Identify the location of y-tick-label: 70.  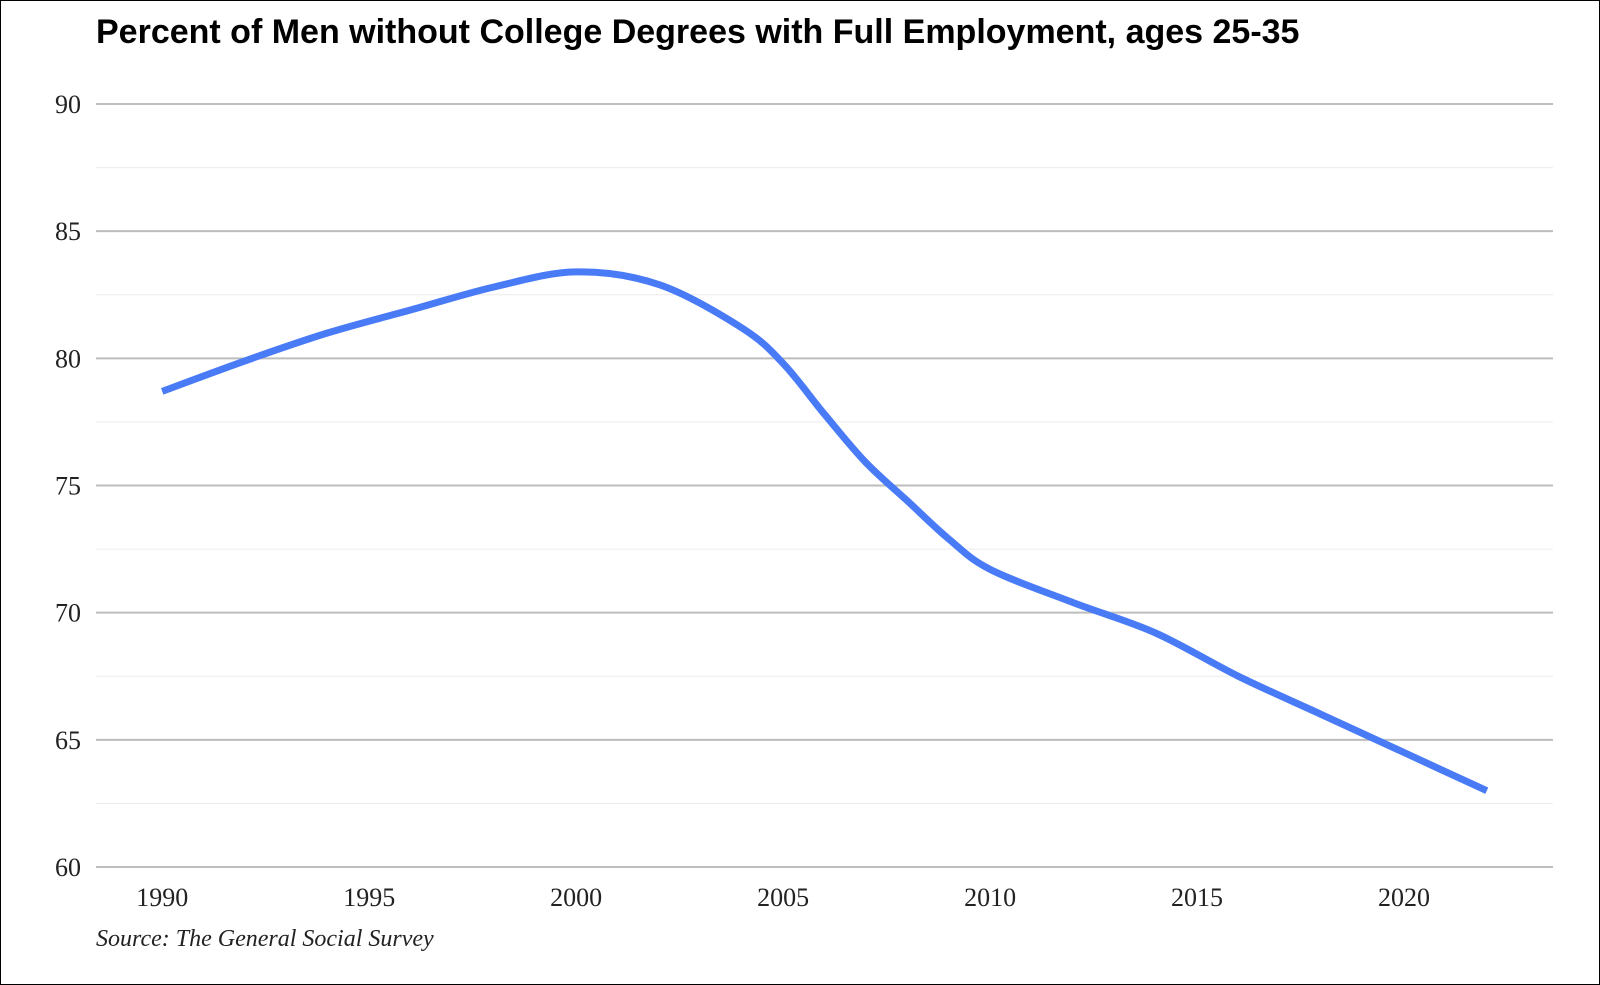
(68, 613).